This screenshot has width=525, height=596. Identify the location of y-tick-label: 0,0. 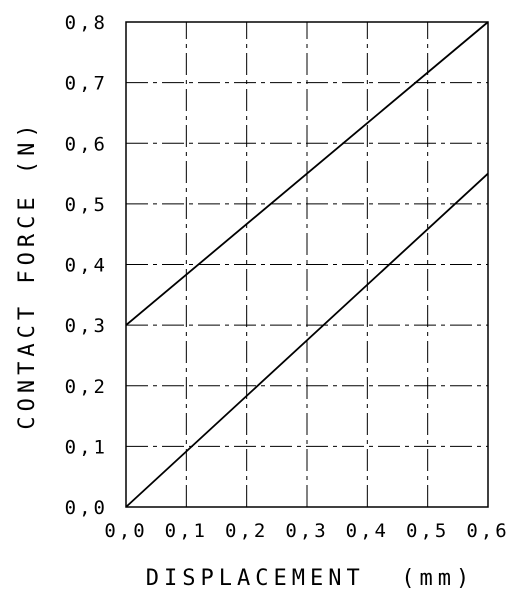
(86, 508).